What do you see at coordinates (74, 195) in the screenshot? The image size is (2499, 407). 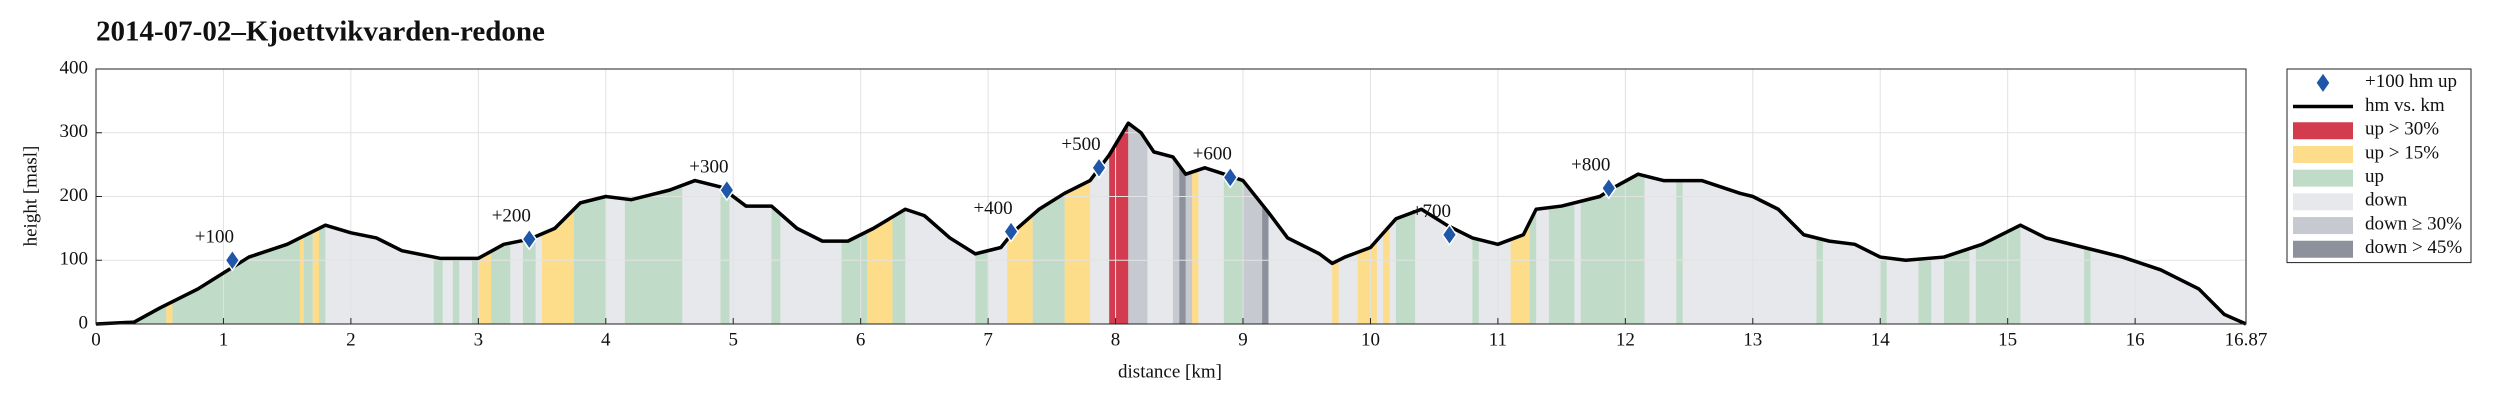 I see `y-tick-label: 200` at bounding box center [74, 195].